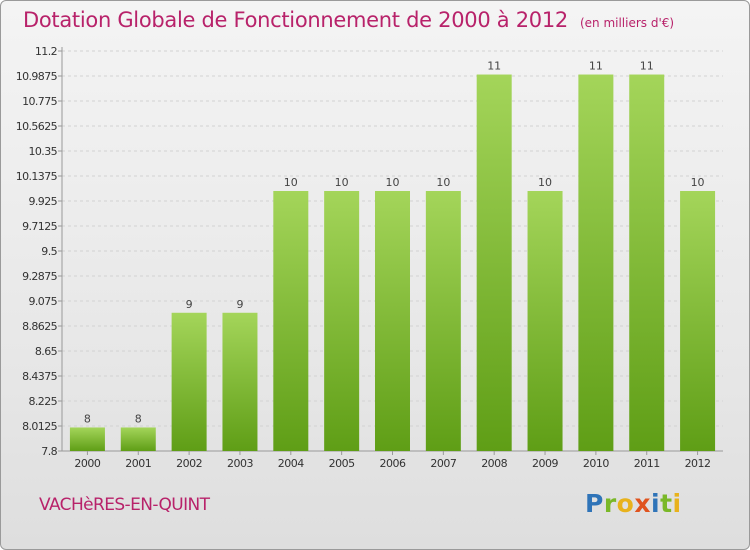  I want to click on x-tick-label-2008: 2008, so click(494, 463).